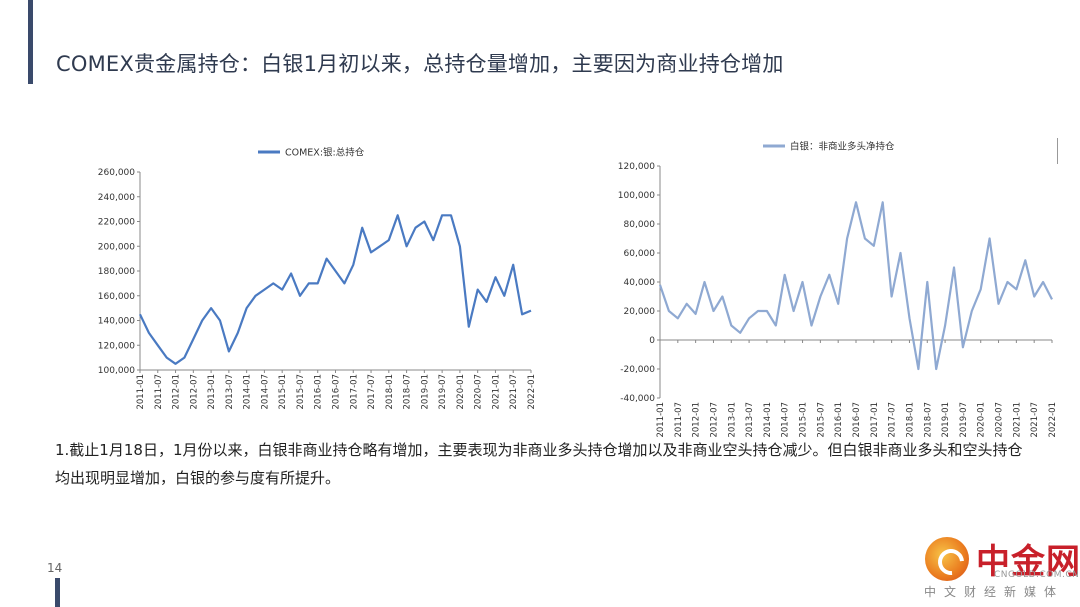  I want to click on y-tick-label: 0, so click(652, 341).